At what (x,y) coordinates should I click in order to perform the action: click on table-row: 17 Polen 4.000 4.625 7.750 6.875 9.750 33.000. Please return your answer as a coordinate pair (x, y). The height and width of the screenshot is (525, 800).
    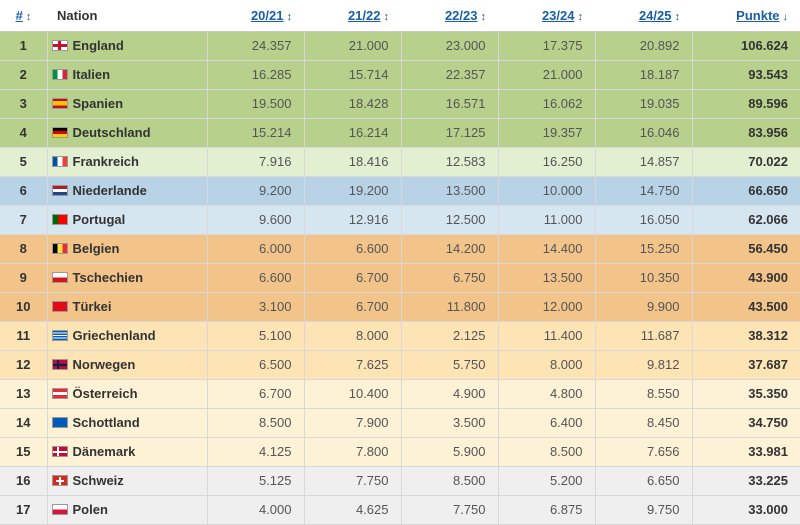
    Looking at the image, I should click on (400, 510).